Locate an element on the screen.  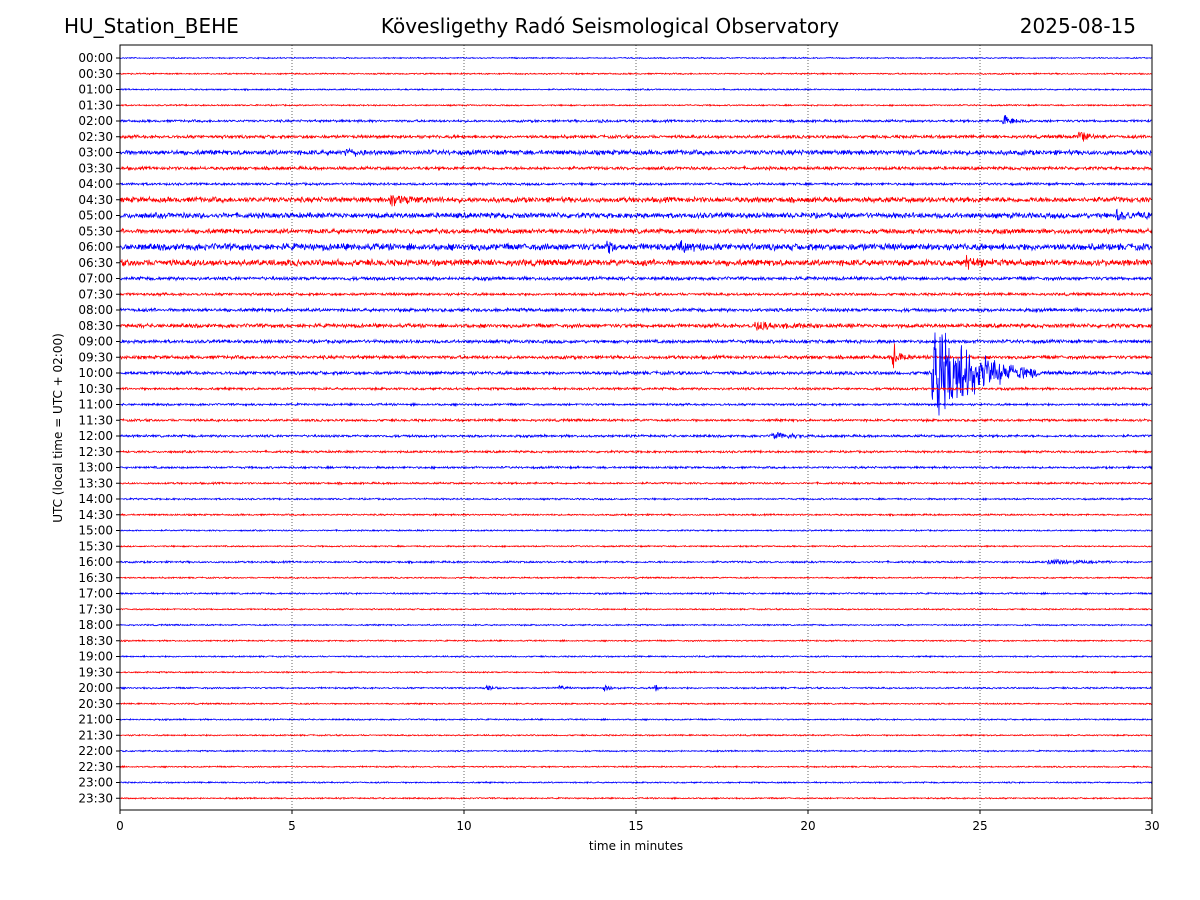
y-tick-label: 05:30 is located at coordinates (95, 231).